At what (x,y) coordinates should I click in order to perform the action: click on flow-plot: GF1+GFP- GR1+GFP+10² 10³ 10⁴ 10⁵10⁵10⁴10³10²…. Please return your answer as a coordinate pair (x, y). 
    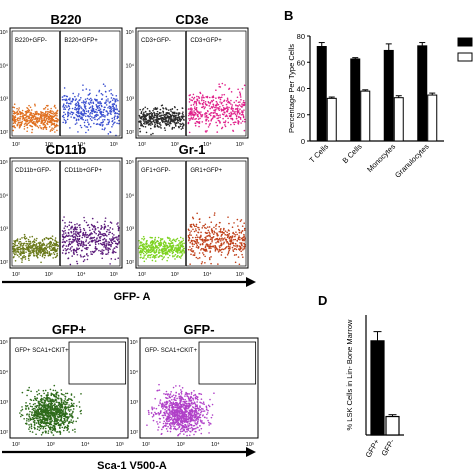
    Looking at the image, I should click on (187, 210).